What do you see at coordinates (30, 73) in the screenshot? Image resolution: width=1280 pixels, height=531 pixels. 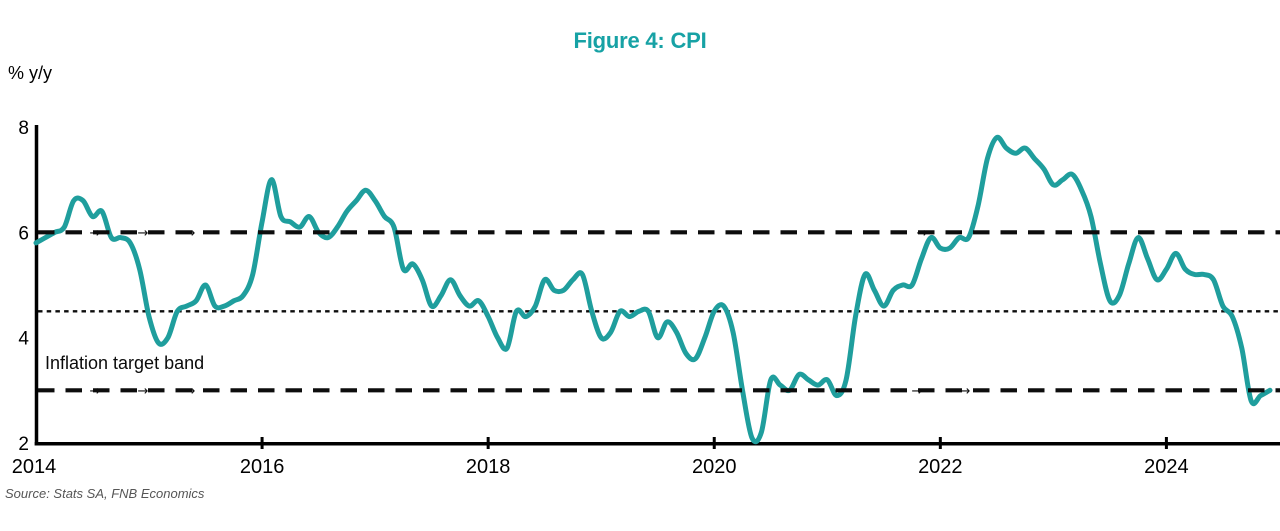 I see `y-axis-unit-label: % y/y` at bounding box center [30, 73].